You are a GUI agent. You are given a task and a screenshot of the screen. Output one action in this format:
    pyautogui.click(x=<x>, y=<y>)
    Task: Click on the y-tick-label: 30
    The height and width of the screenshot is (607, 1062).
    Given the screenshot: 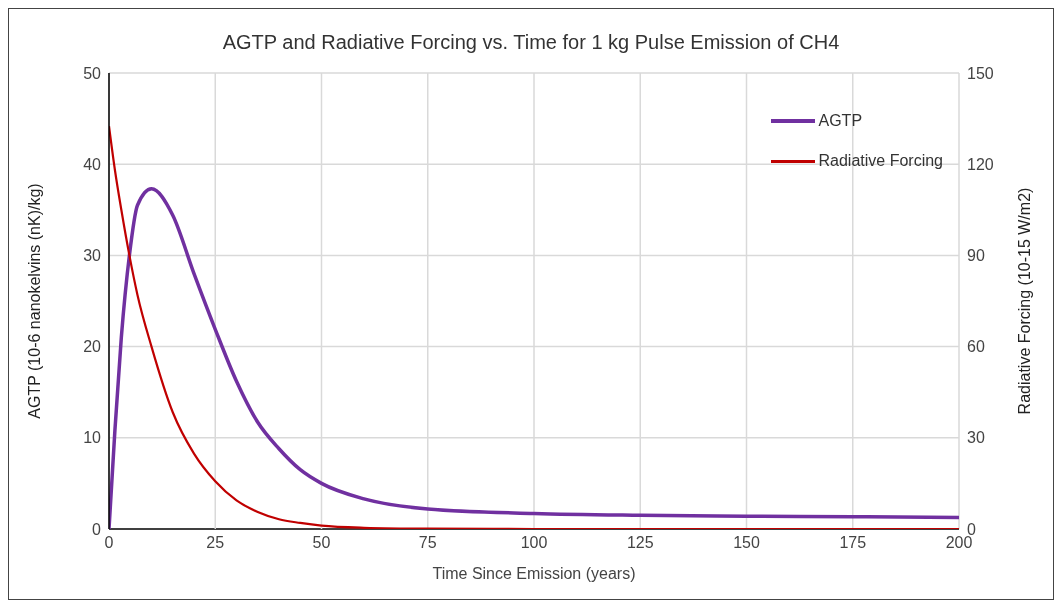 What is the action you would take?
    pyautogui.click(x=92, y=256)
    